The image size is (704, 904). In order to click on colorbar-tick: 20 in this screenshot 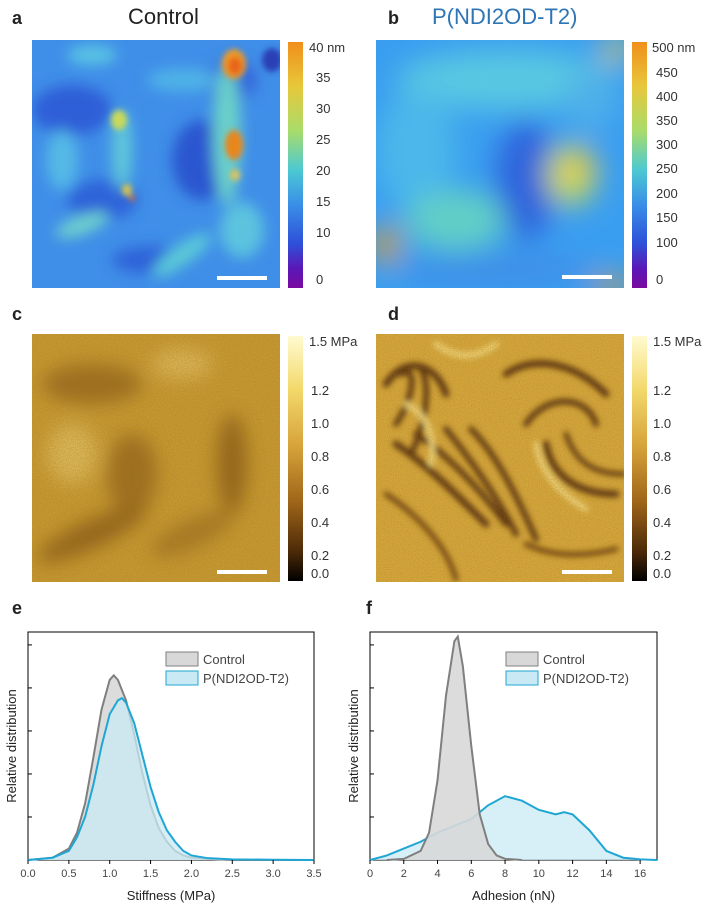, I will do `click(323, 170)`.